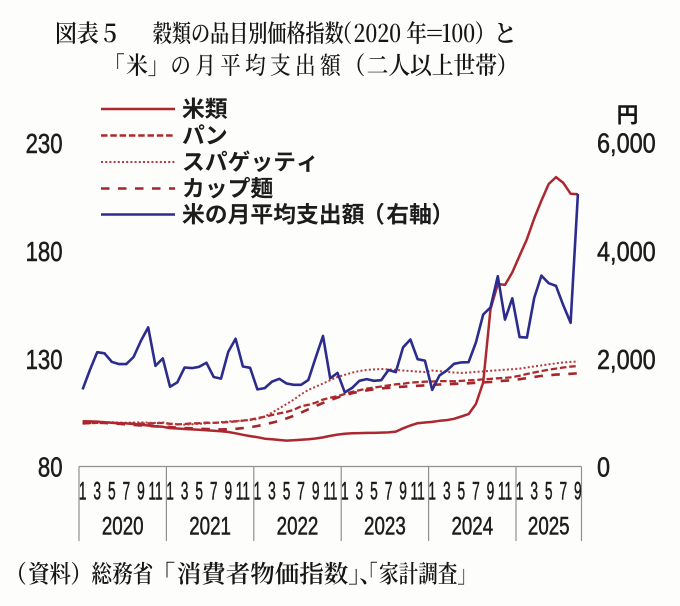 This screenshot has height=606, width=680. What do you see at coordinates (298, 526) in the screenshot?
I see `svg-text: 2022` at bounding box center [298, 526].